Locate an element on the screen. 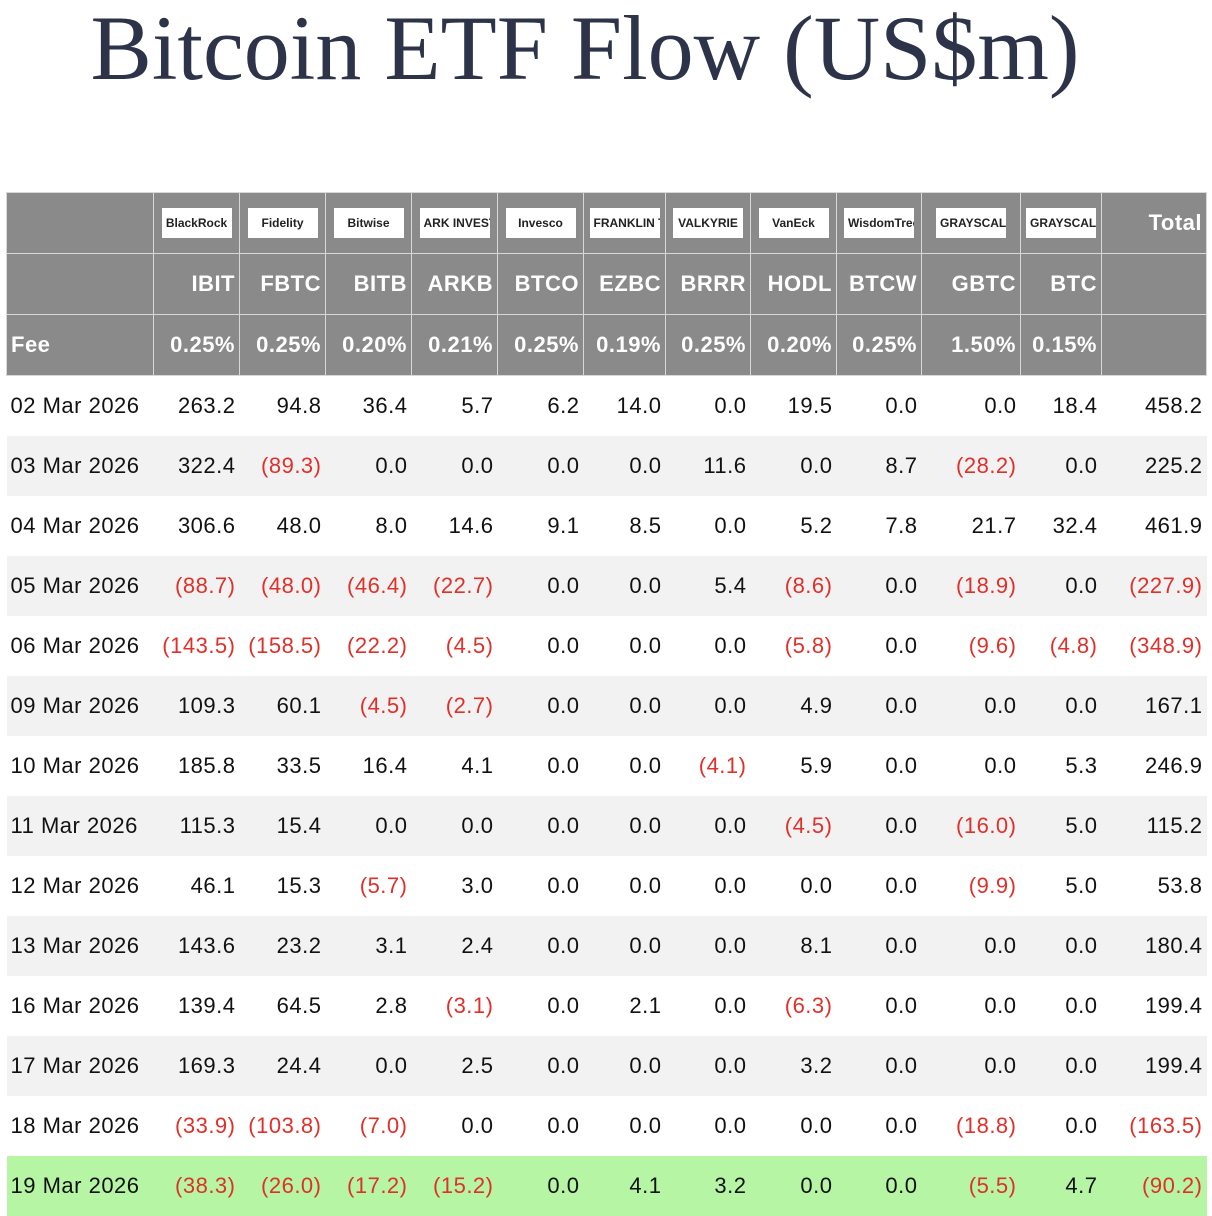  date-cell: 17 Mar 2026 is located at coordinates (75, 1065).